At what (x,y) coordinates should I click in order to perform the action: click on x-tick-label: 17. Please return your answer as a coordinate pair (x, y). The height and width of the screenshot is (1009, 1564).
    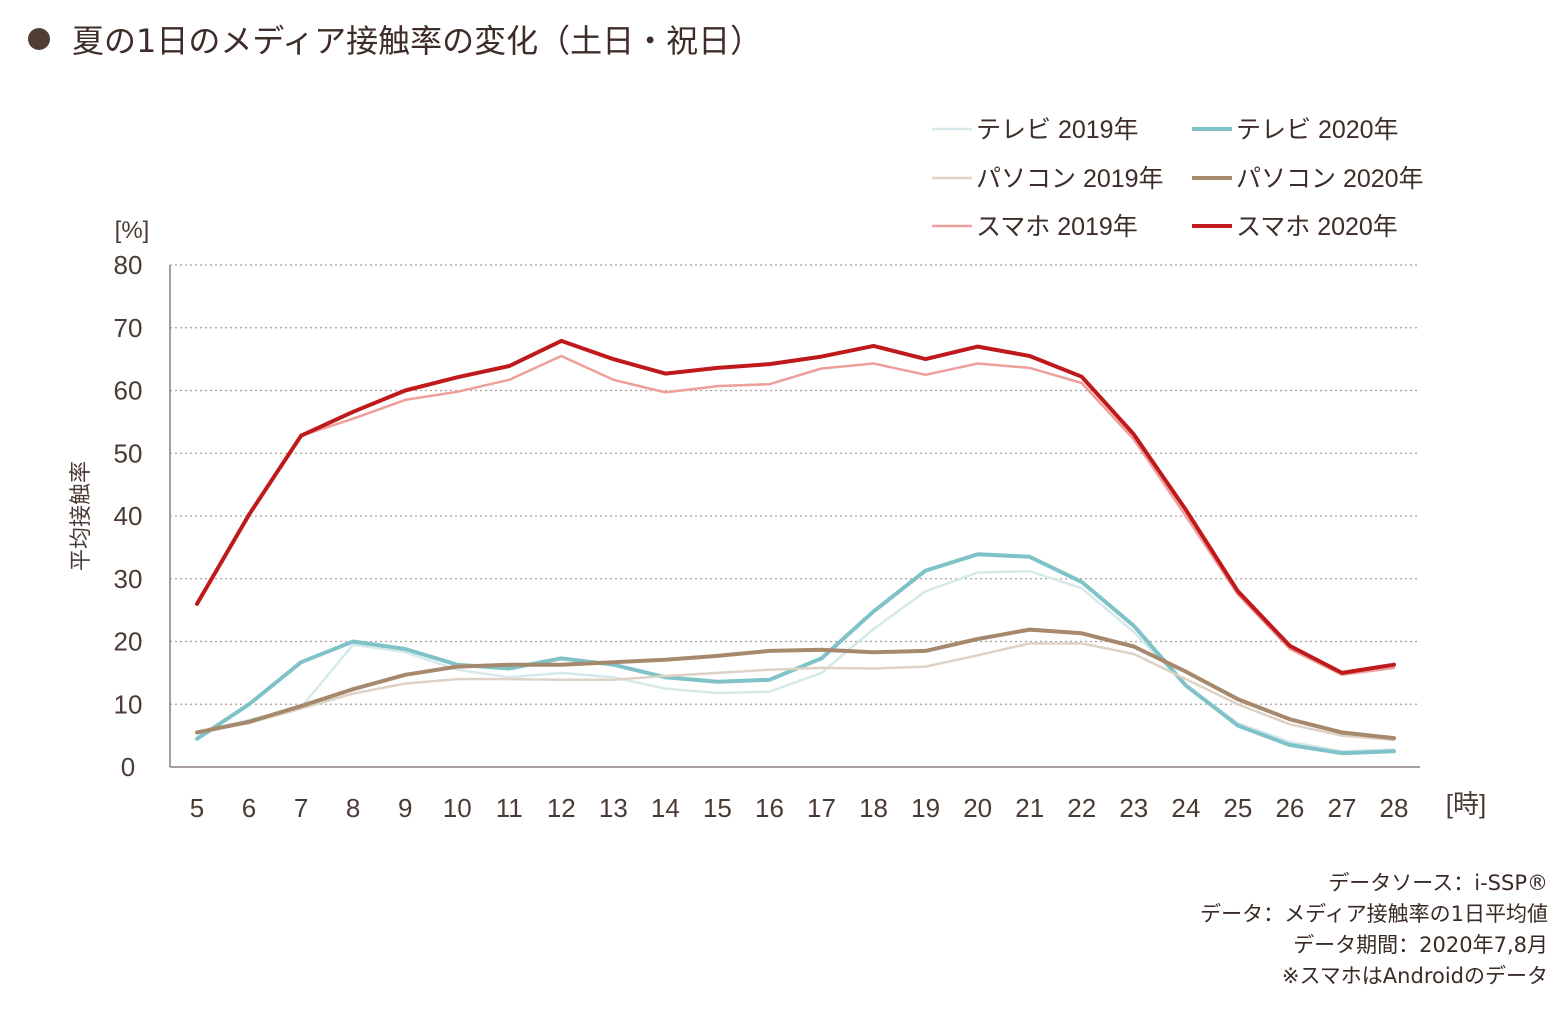
    Looking at the image, I should click on (821, 808).